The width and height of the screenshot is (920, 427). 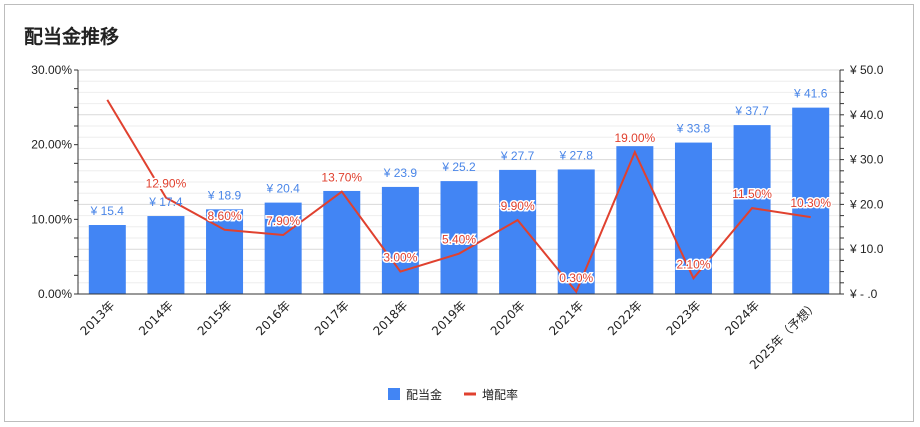 What do you see at coordinates (500, 394) in the screenshot?
I see `legend-label-rate: 増配率` at bounding box center [500, 394].